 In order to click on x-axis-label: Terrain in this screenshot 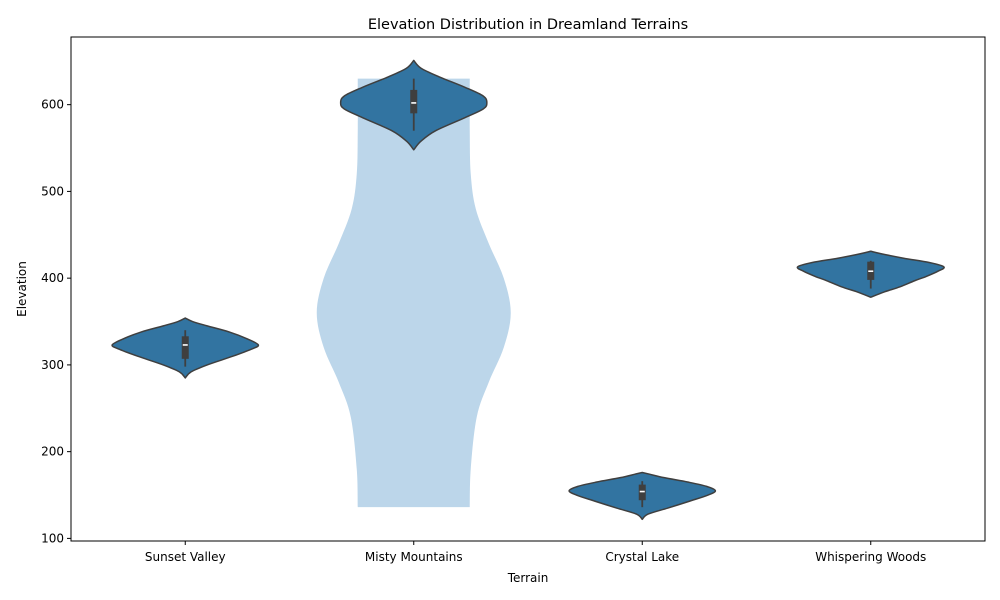, I will do `click(528, 578)`.